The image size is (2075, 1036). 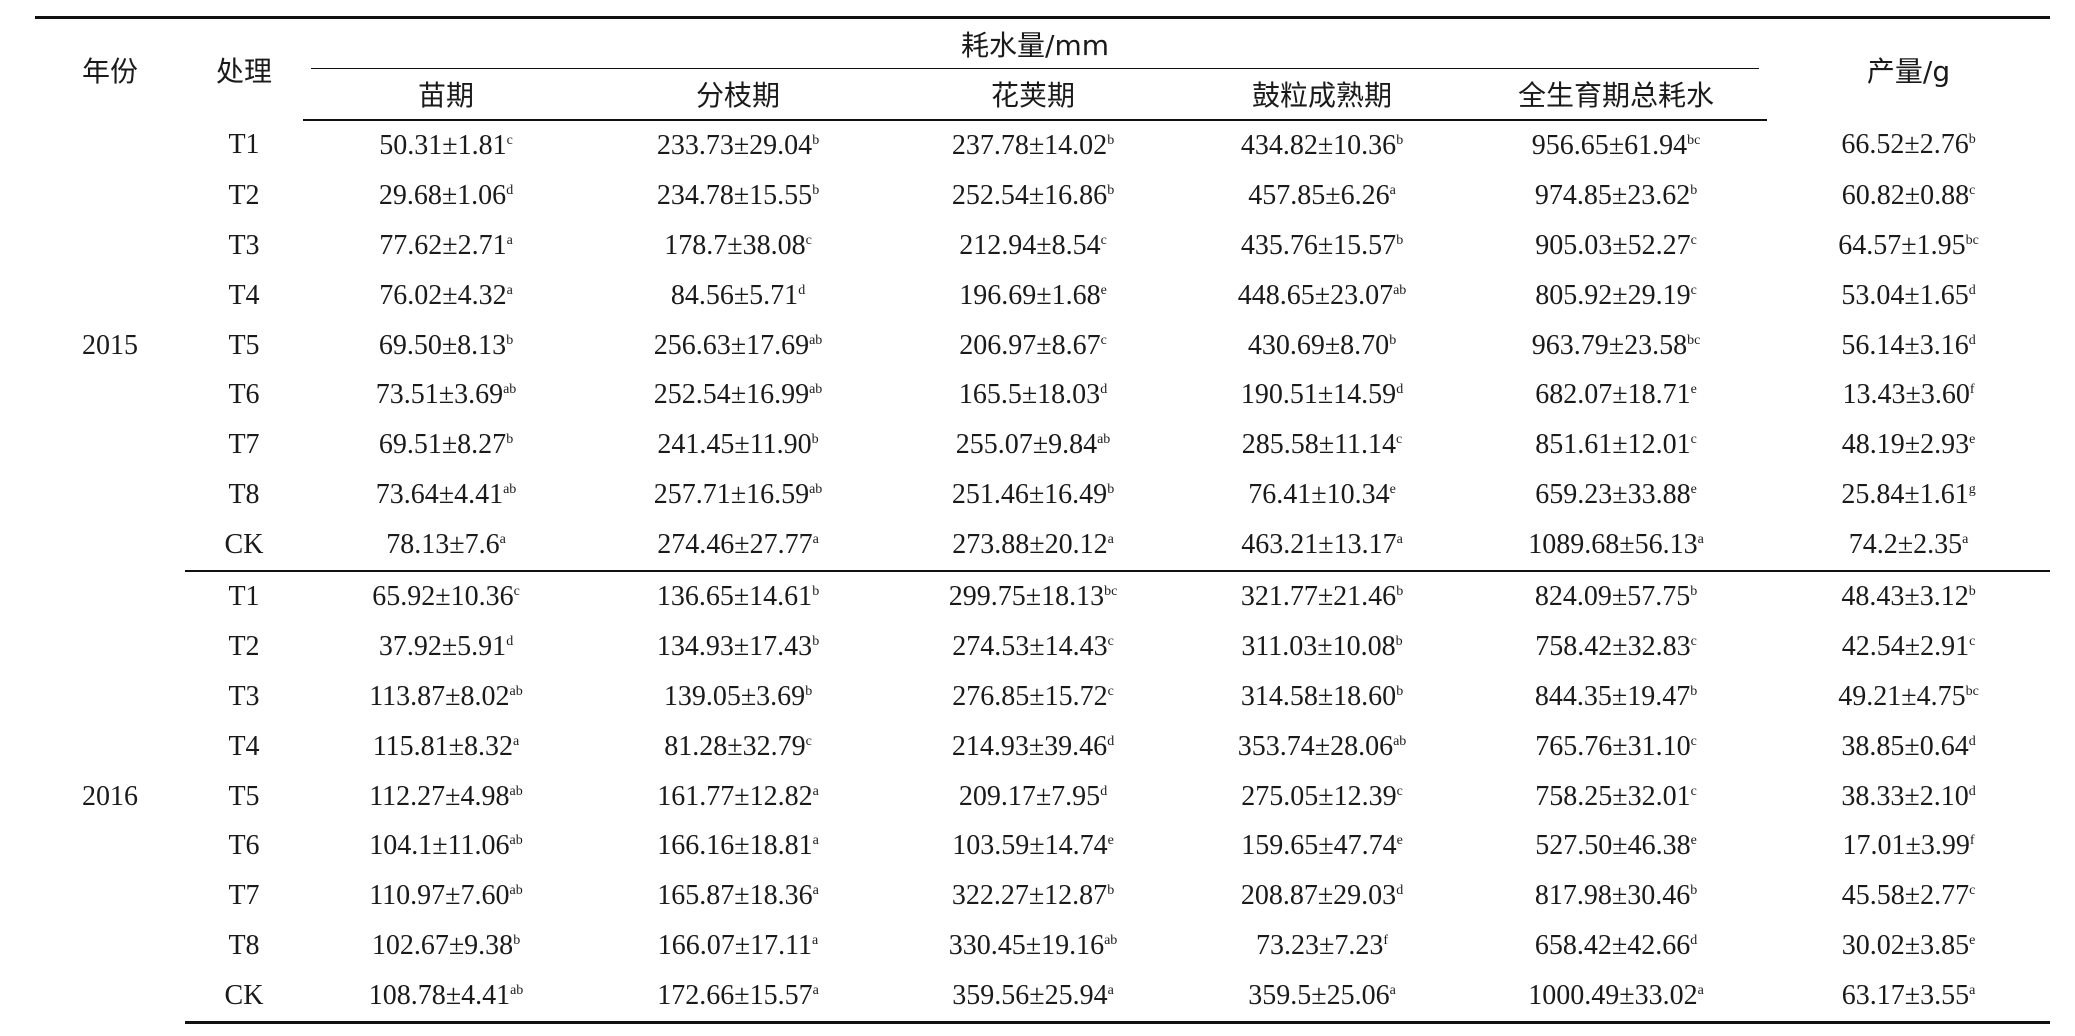 What do you see at coordinates (1908, 196) in the screenshot?
I see `value-cell: 60.82±0.88c` at bounding box center [1908, 196].